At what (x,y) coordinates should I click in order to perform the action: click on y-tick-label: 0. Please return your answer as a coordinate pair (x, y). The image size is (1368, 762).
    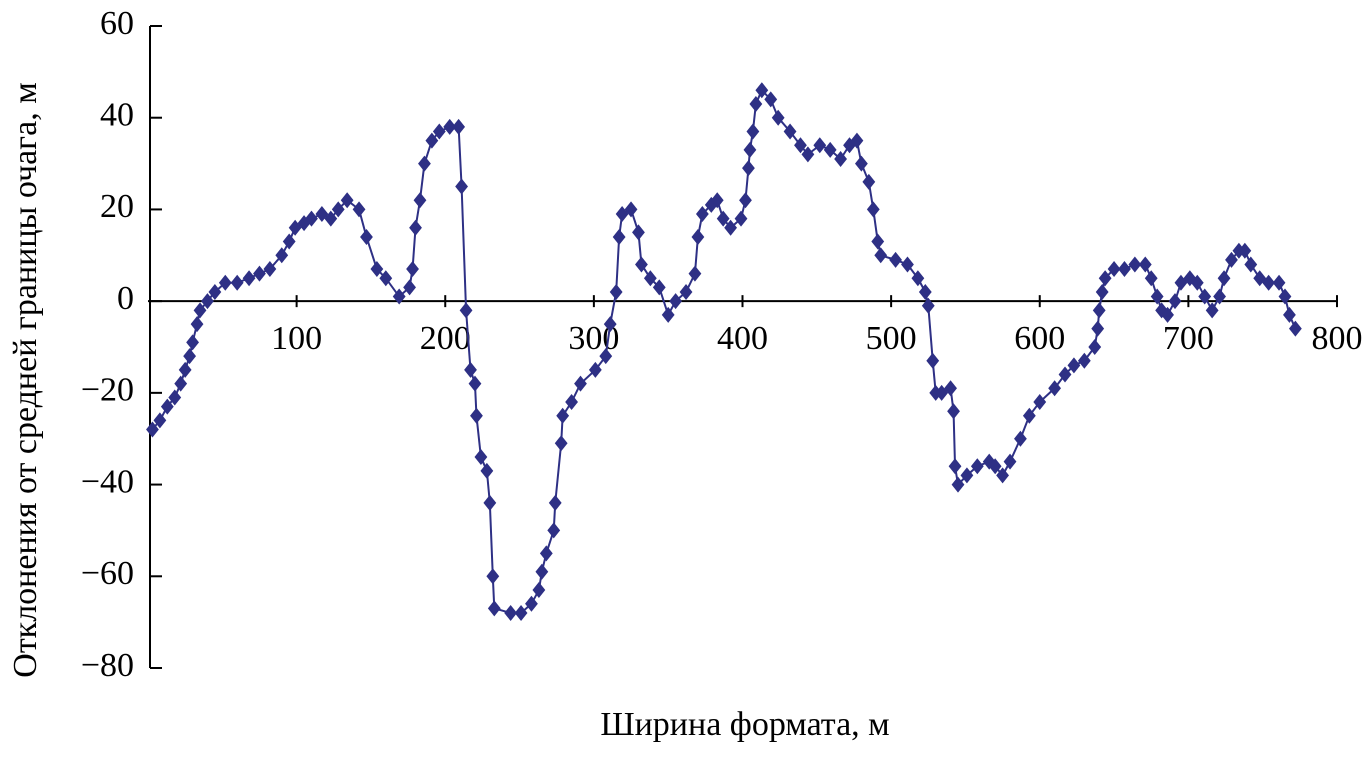
    Looking at the image, I should click on (125, 298).